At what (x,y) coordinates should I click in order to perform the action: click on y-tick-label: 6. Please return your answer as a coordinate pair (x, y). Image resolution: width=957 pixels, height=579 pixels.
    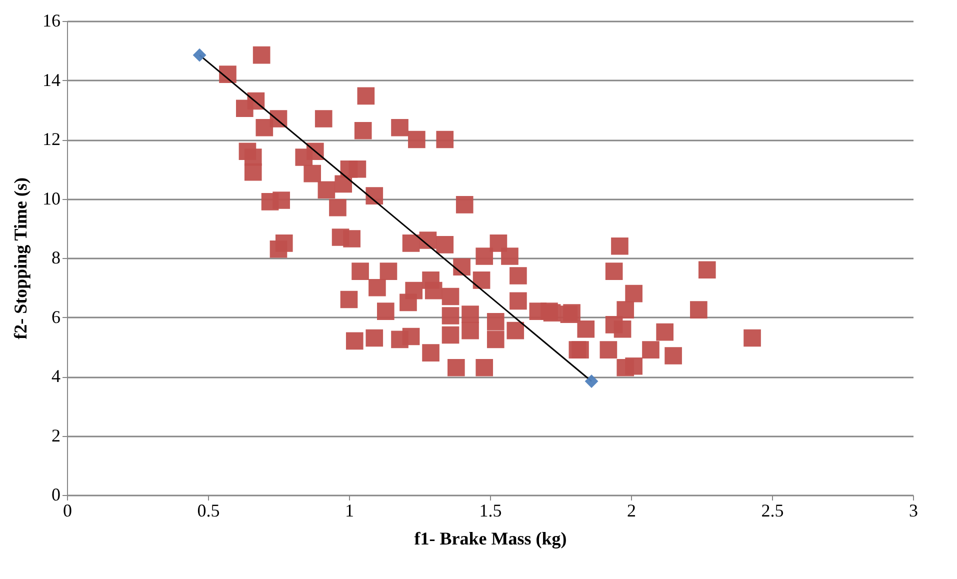
    Looking at the image, I should click on (56, 316).